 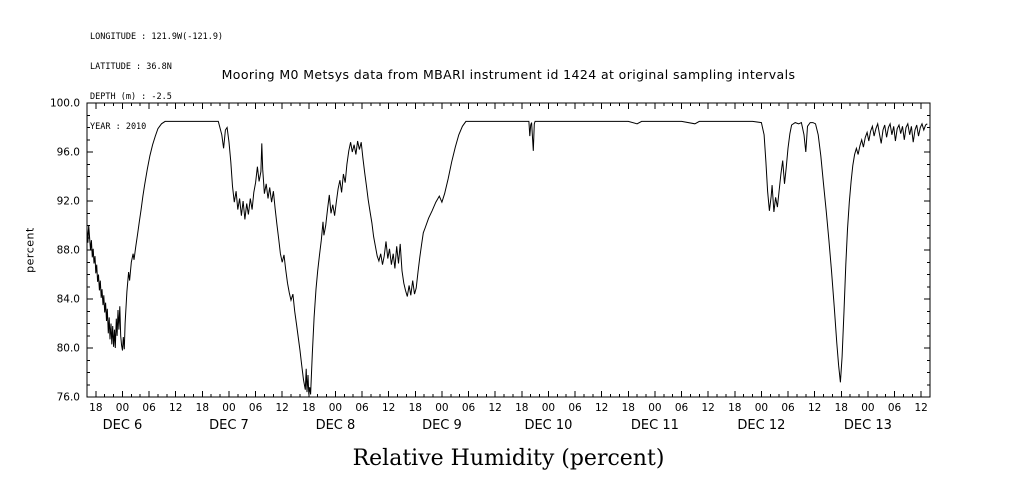 What do you see at coordinates (118, 127) in the screenshot?
I see `meta-year: YEAR : 2010` at bounding box center [118, 127].